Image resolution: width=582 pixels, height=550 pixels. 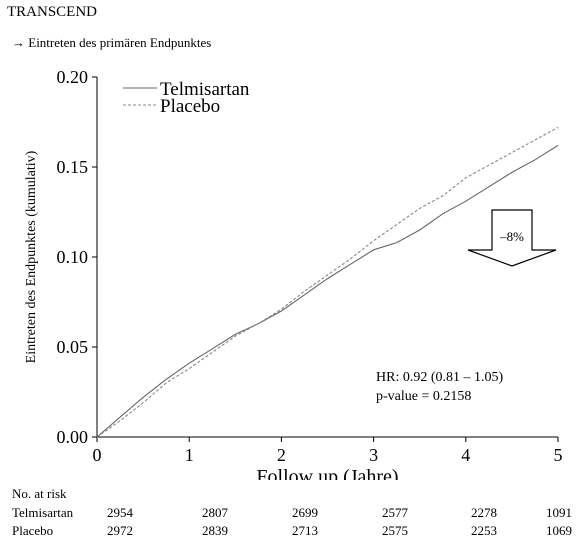 I want to click on risk-value: 2577, so click(x=395, y=512).